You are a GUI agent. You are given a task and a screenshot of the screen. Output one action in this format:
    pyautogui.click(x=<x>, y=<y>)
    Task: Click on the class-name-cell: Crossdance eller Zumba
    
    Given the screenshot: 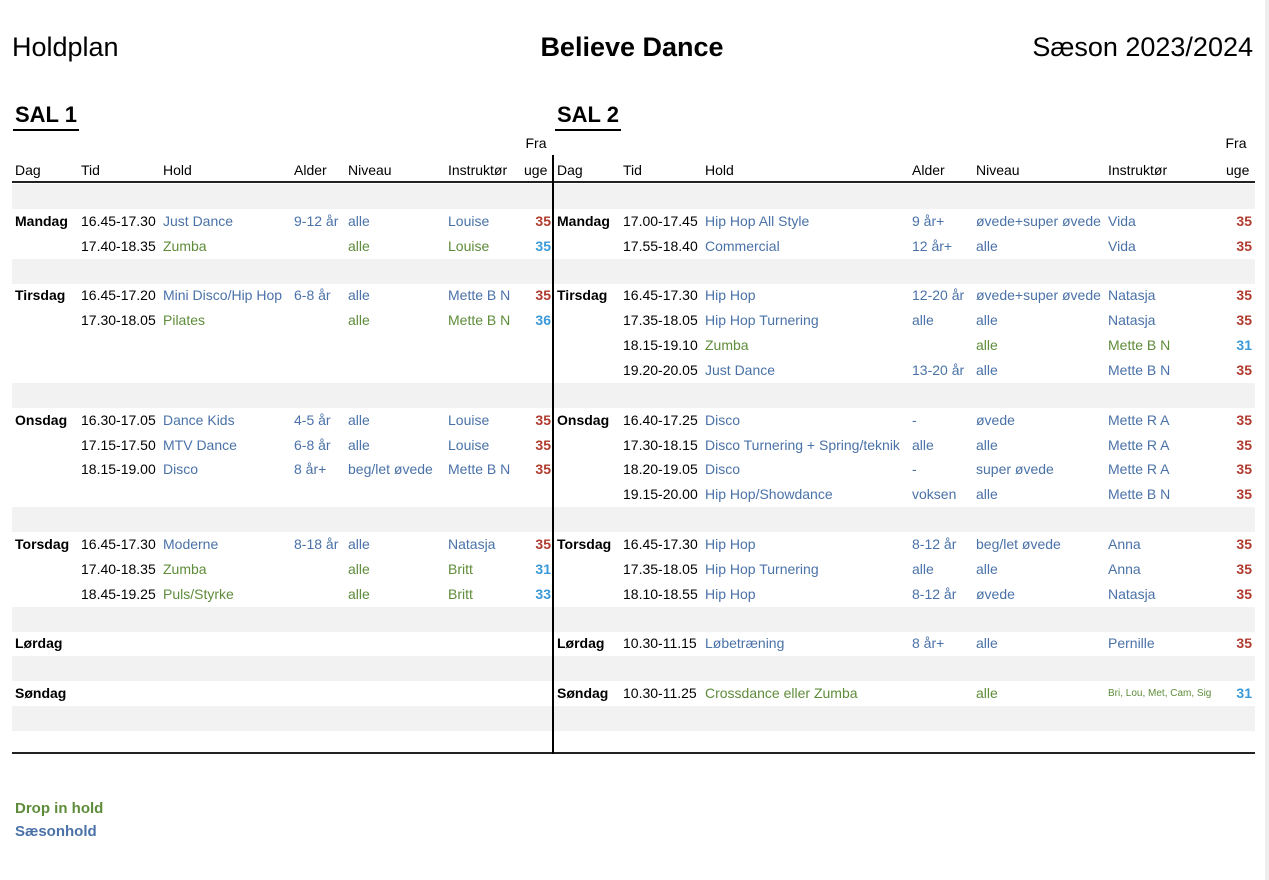 What is the action you would take?
    pyautogui.click(x=781, y=693)
    